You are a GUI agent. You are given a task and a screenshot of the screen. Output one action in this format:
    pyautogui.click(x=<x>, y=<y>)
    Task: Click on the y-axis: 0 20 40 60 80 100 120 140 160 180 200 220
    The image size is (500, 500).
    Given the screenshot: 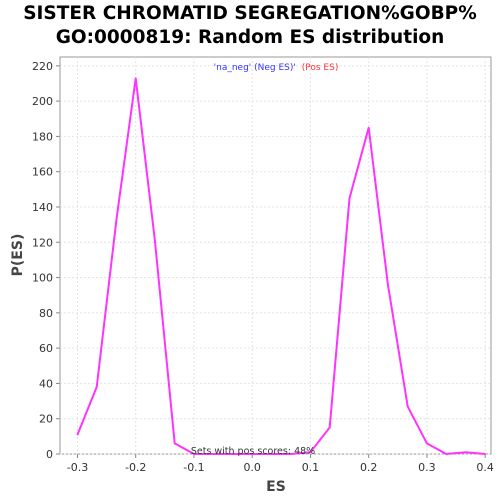 What is the action you would take?
    pyautogui.click(x=46, y=260)
    